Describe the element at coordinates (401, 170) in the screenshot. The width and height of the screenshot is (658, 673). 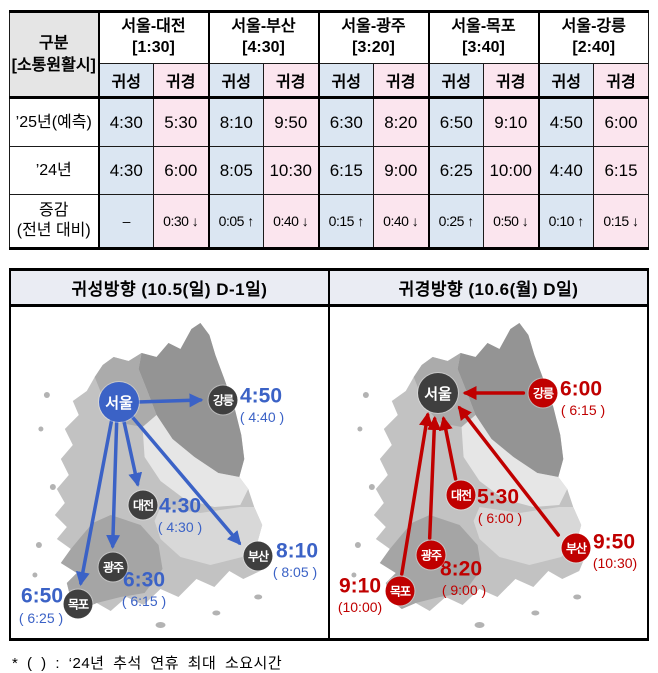
I see `time-cell: 9:00` at that location.